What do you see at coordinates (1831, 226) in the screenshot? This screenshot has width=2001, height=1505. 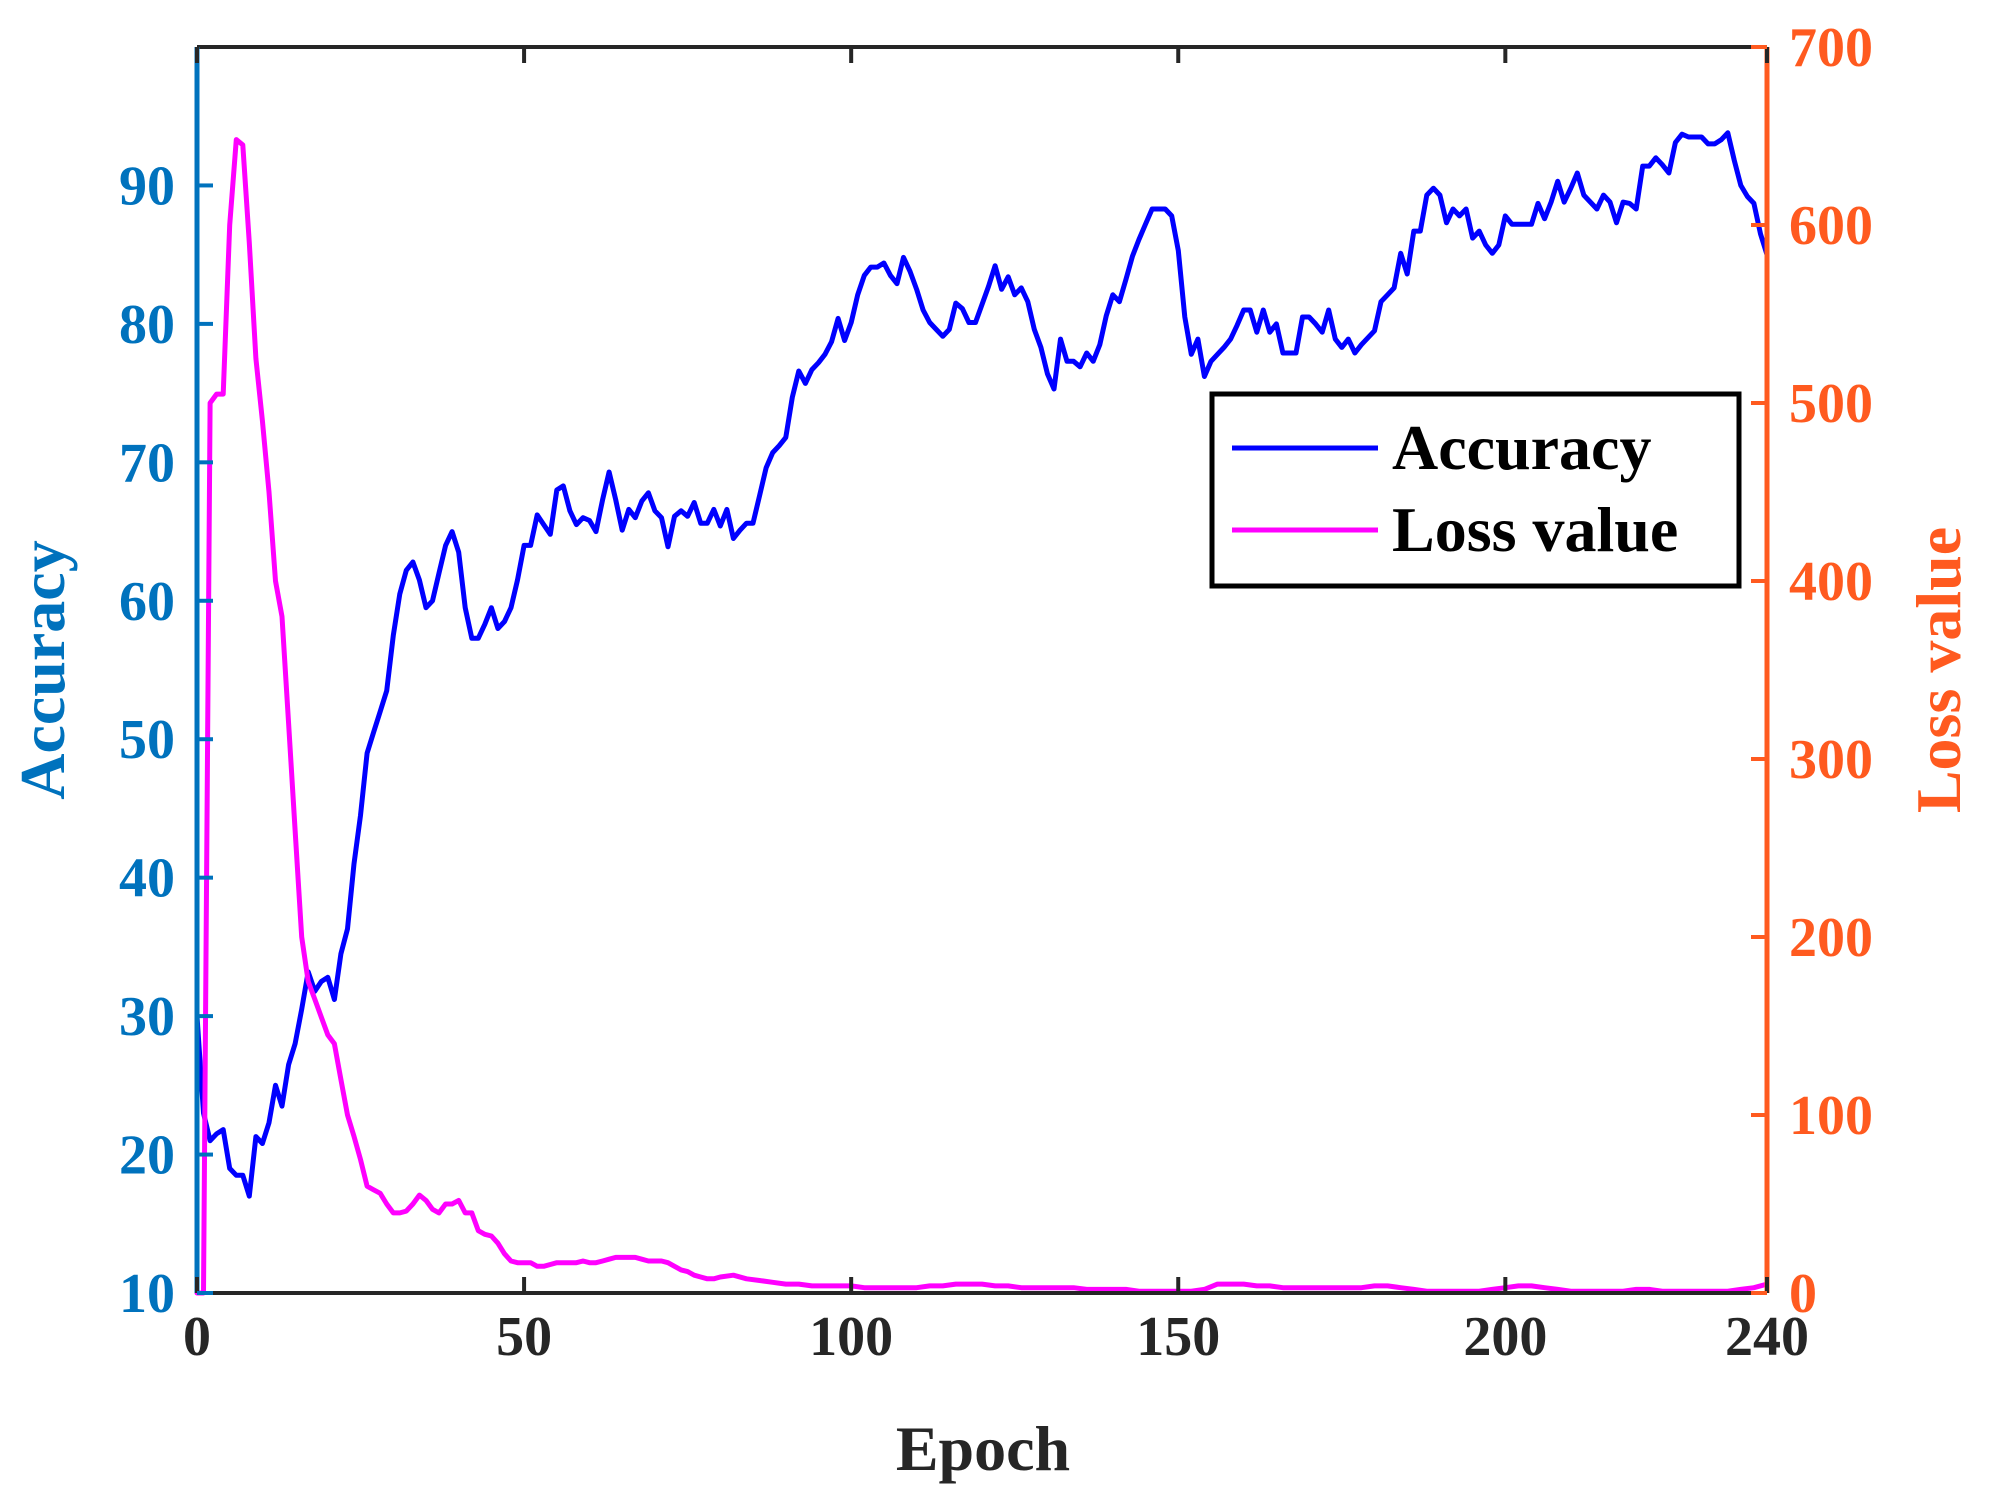 I see `right-tick-label: 600` at bounding box center [1831, 226].